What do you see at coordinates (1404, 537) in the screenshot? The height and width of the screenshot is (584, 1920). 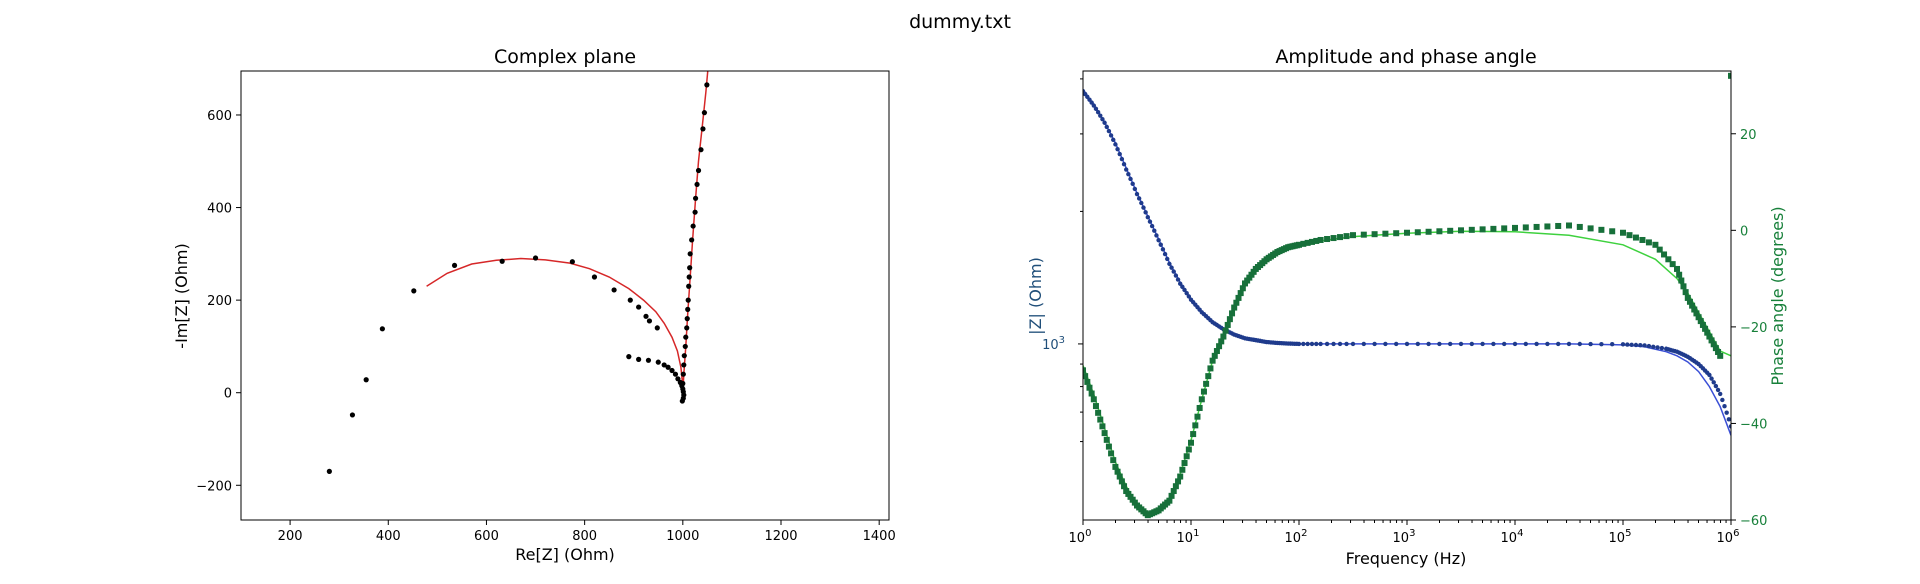 I see `x-tick-label: 103` at bounding box center [1404, 537].